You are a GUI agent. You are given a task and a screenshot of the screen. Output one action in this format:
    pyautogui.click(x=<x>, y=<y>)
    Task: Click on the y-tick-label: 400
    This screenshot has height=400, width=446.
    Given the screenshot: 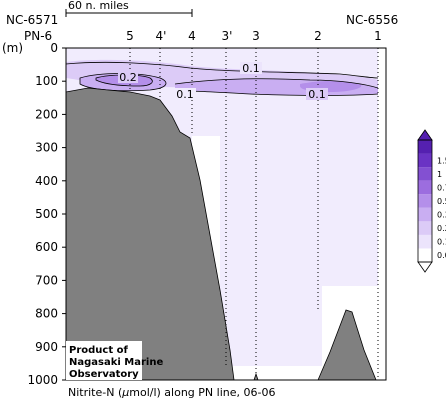 What is the action you would take?
    pyautogui.click(x=46, y=181)
    